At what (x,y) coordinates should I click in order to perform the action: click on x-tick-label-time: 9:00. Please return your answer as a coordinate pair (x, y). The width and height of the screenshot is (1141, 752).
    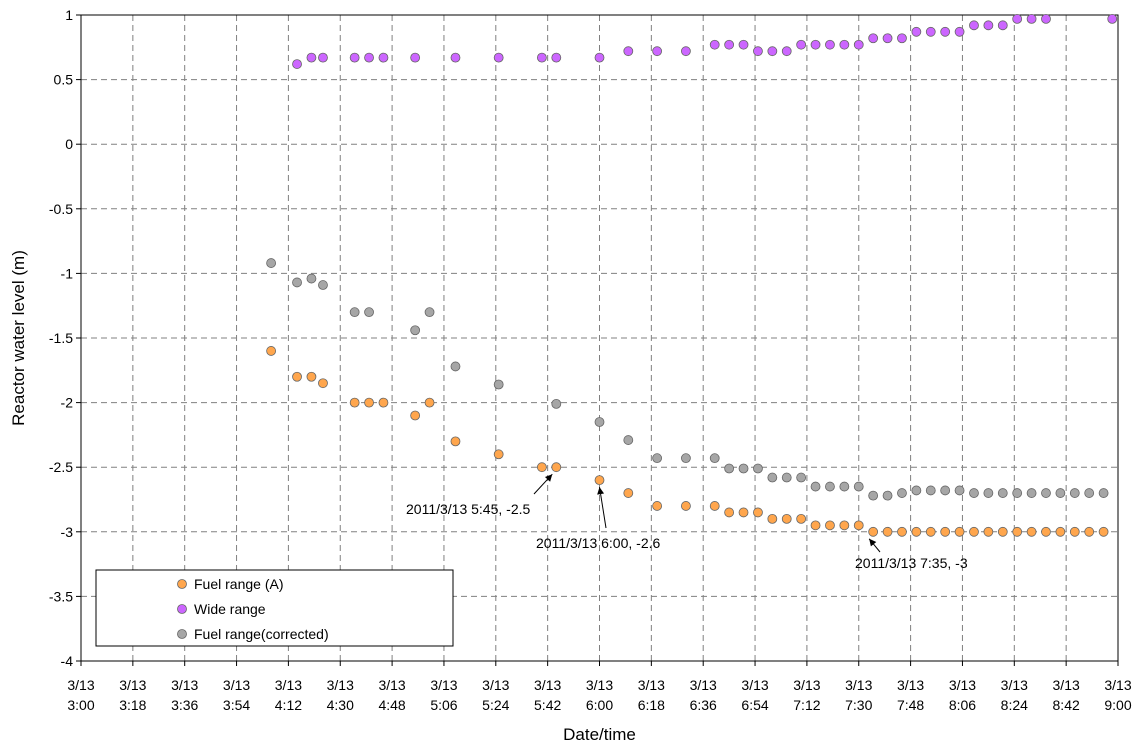
    Looking at the image, I should click on (1117, 705).